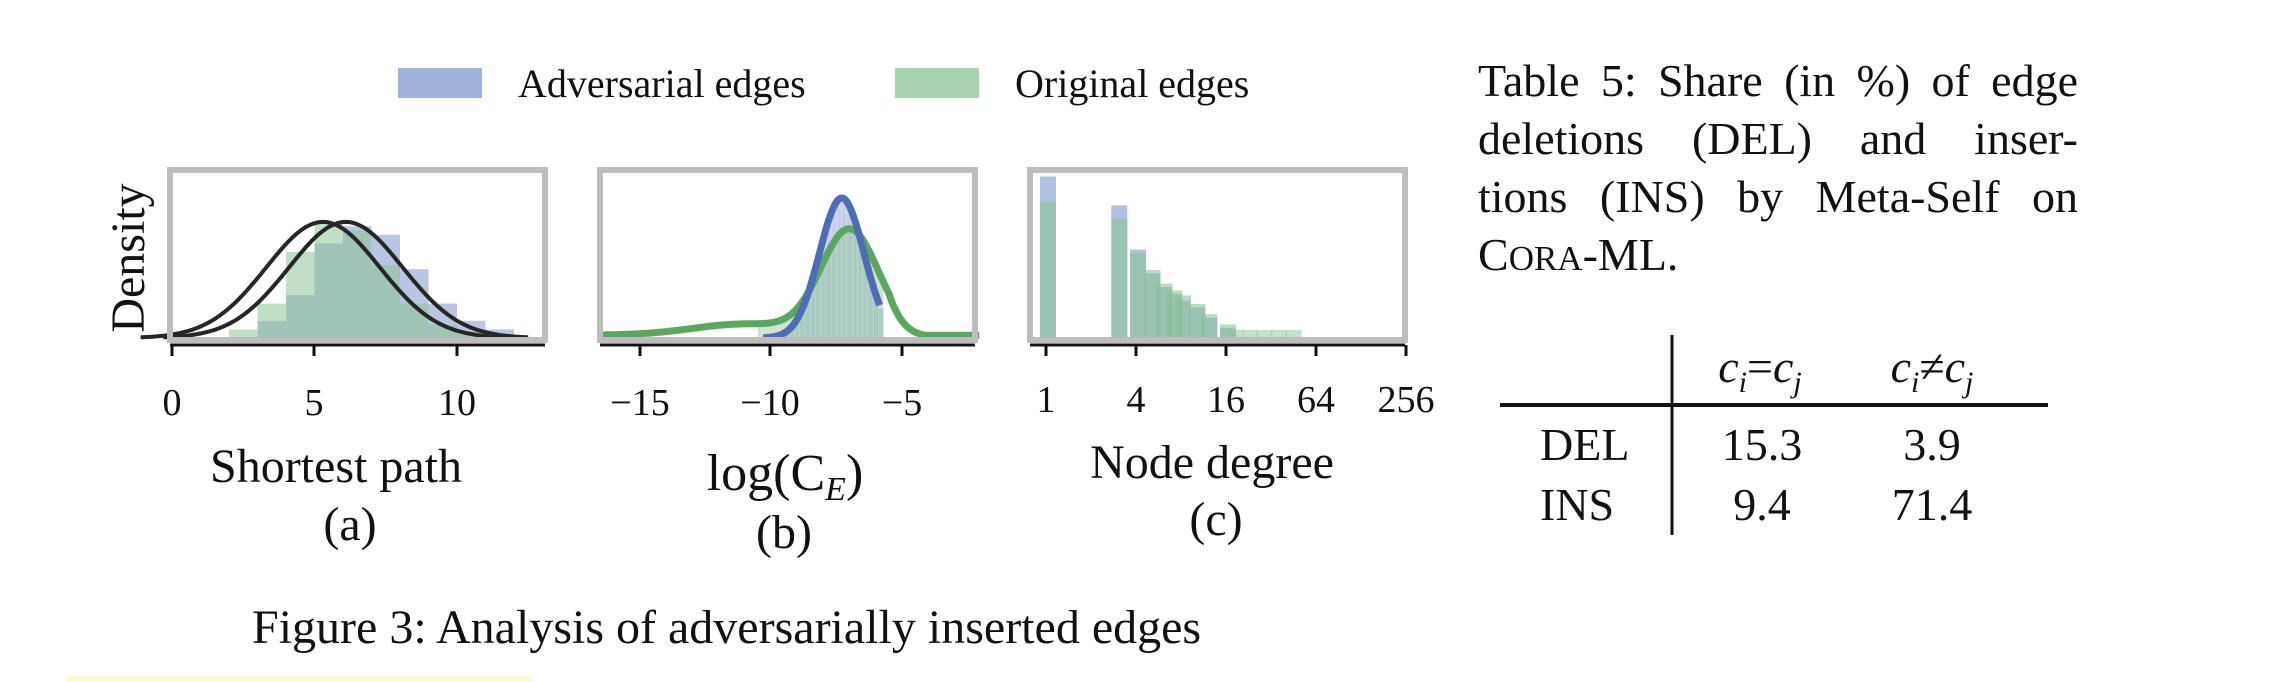 This screenshot has height=682, width=2278. Describe the element at coordinates (1406, 400) in the screenshot. I see `panel-c-tick-256: 256` at that location.